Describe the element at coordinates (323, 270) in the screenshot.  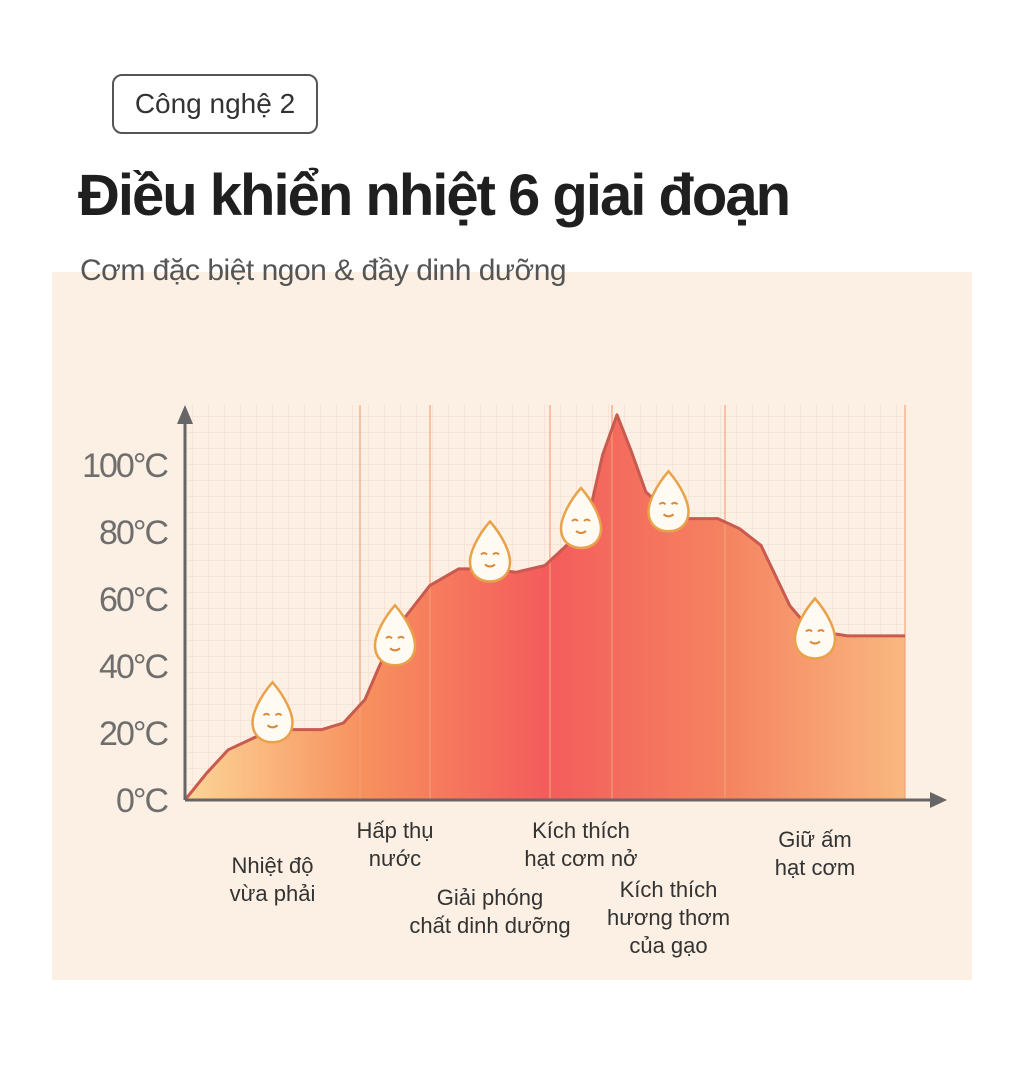
I see `page-subtitle: Cơm đặc biệt ngon & đầy dinh dưỡng` at that location.